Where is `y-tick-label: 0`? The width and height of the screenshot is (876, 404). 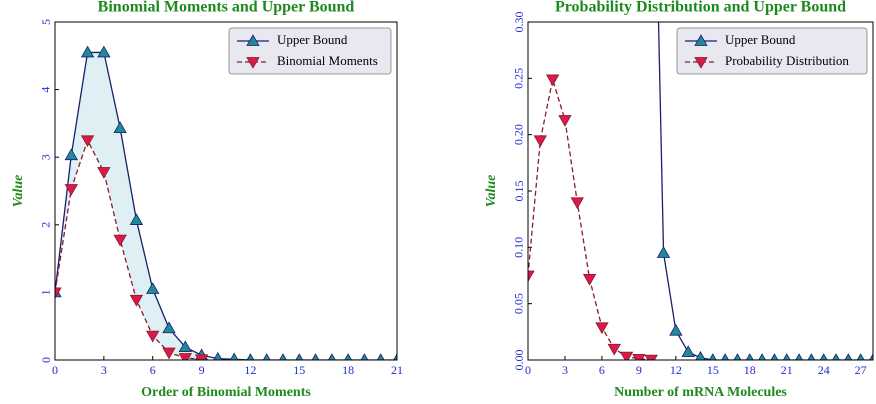
y-tick-label: 0 is located at coordinates (46, 360).